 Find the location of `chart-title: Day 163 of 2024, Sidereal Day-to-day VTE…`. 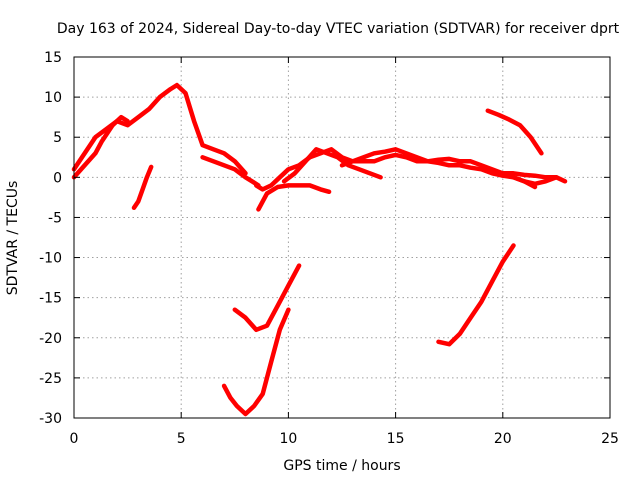

chart-title: Day 163 of 2024, Sidereal Day-to-day VTE… is located at coordinates (338, 29).